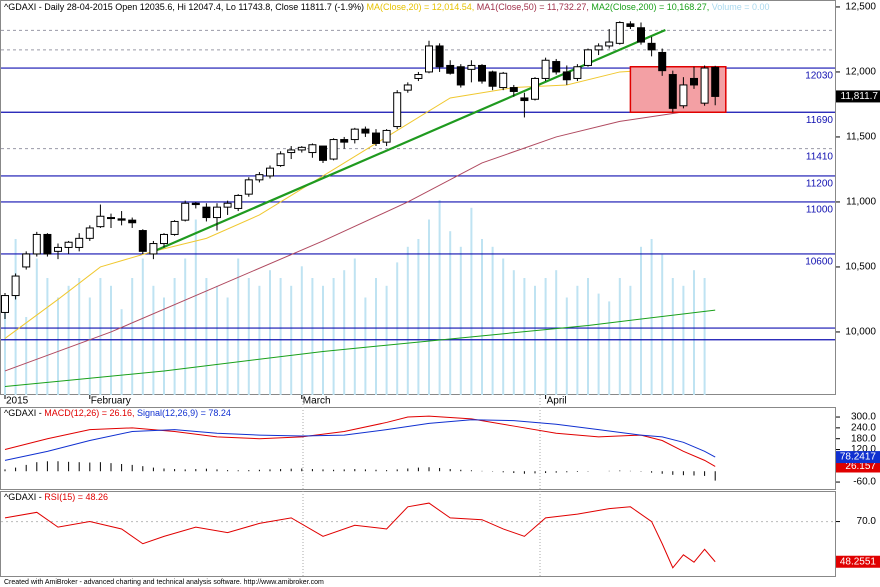 Image resolution: width=880 pixels, height=587 pixels. I want to click on last-value-label: 78.2417, so click(858, 457).